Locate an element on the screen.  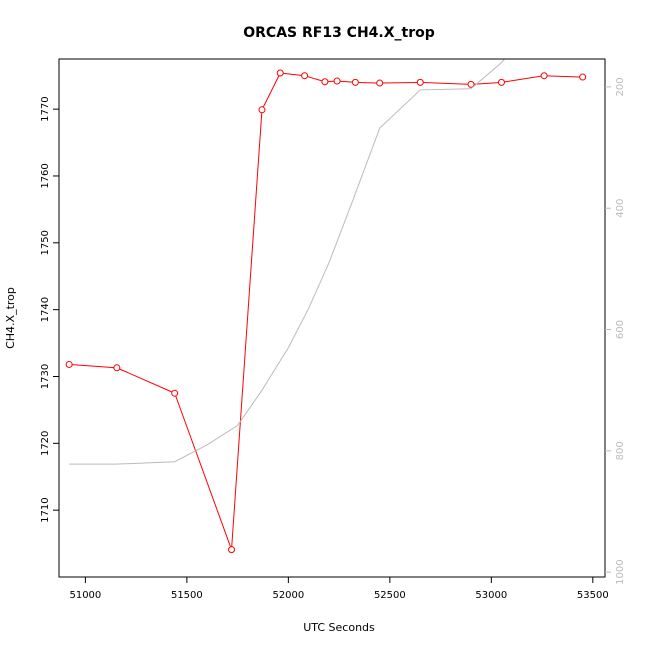
y2-tick-label: 600 is located at coordinates (620, 329).